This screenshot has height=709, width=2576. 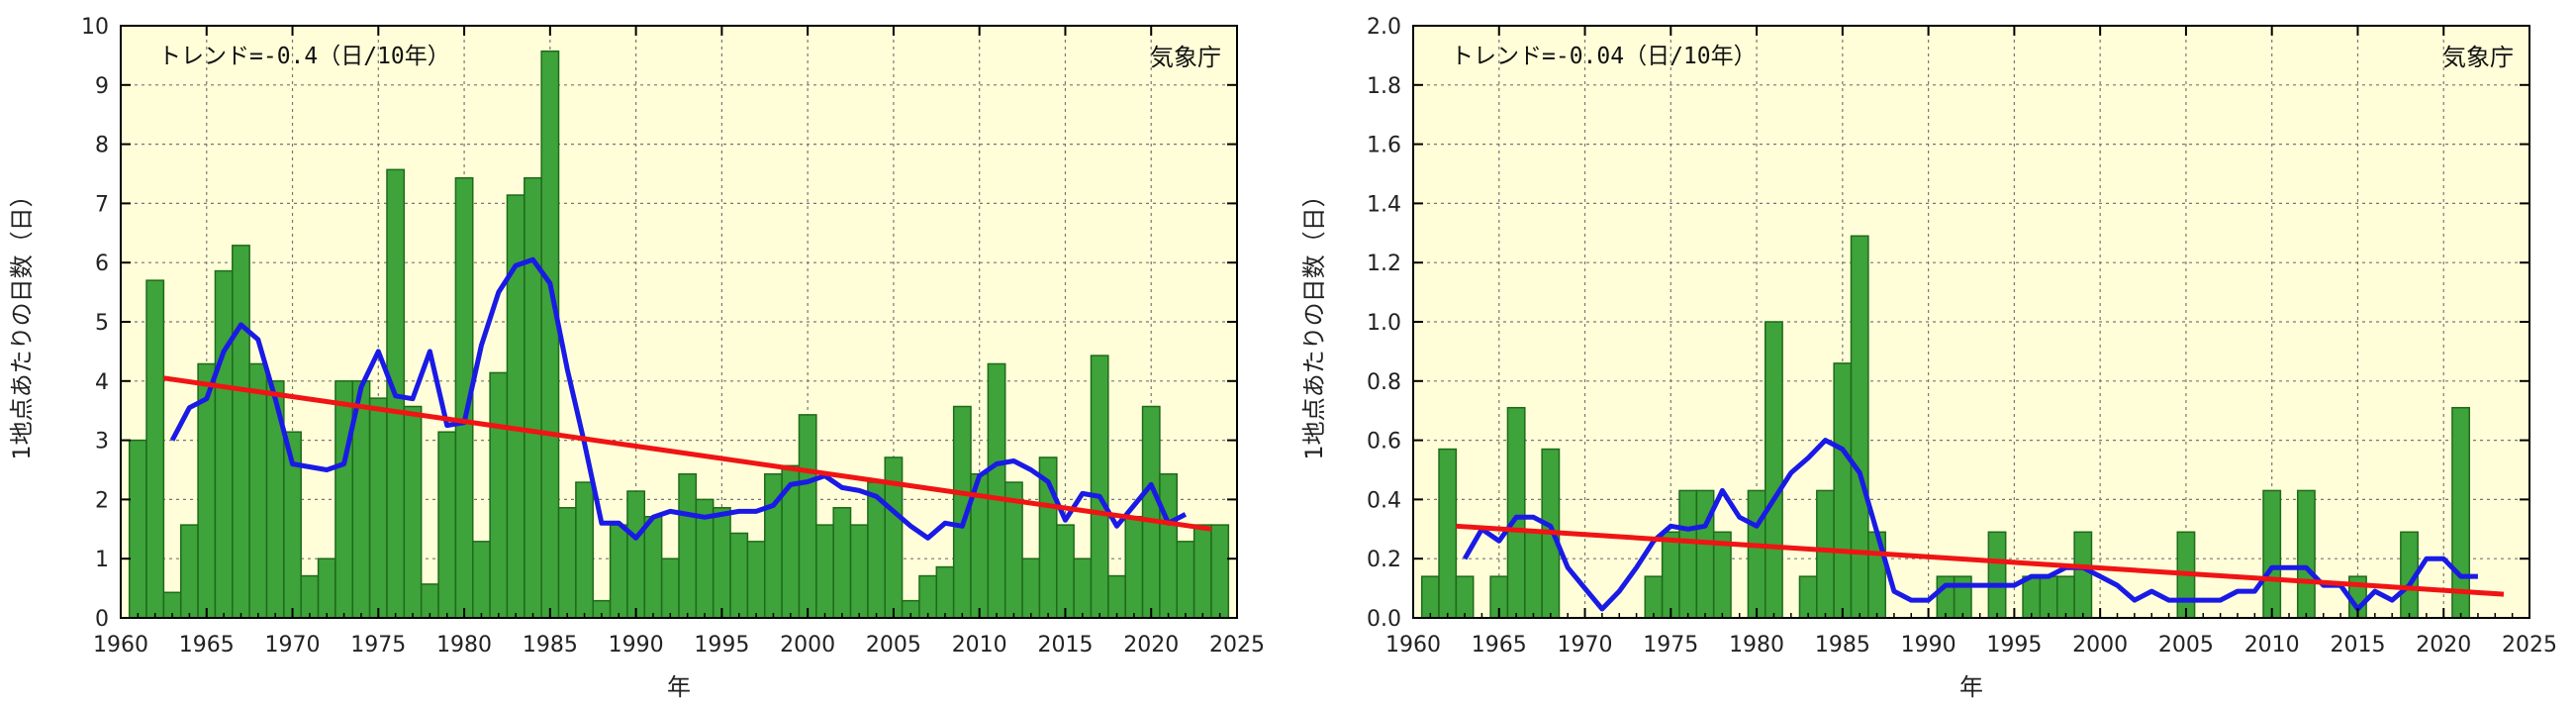 What do you see at coordinates (429, 601) in the screenshot?
I see `bar-1978` at bounding box center [429, 601].